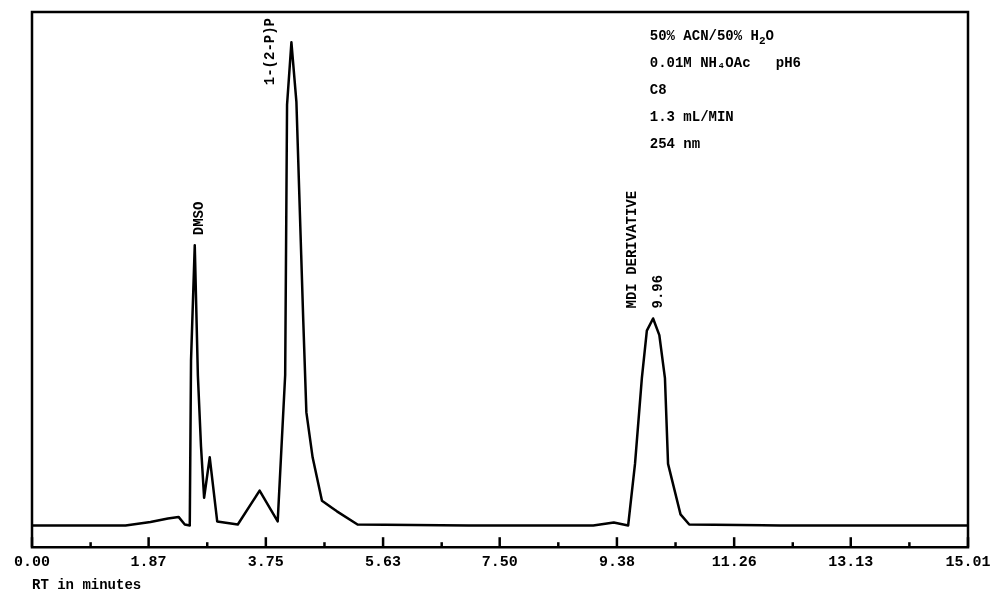  Describe the element at coordinates (383, 562) in the screenshot. I see `x-tick-label: 5.63` at that location.